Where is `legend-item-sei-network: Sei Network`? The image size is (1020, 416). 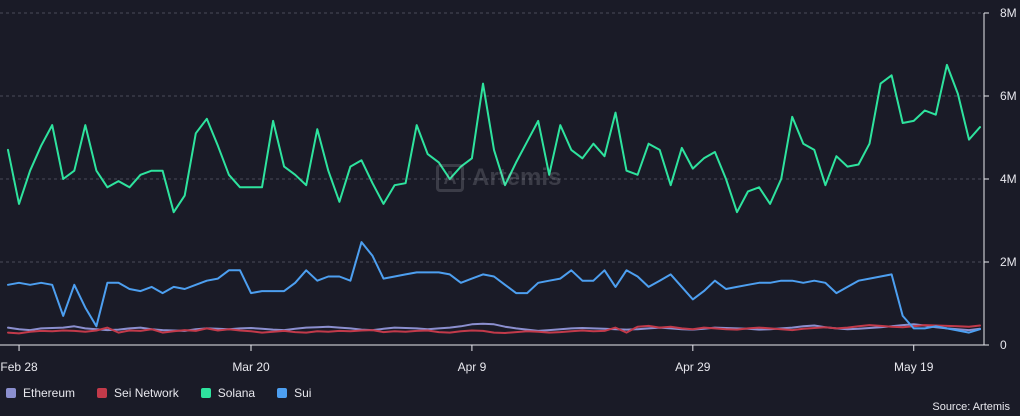 legend-item-sei-network: Sei Network is located at coordinates (138, 393).